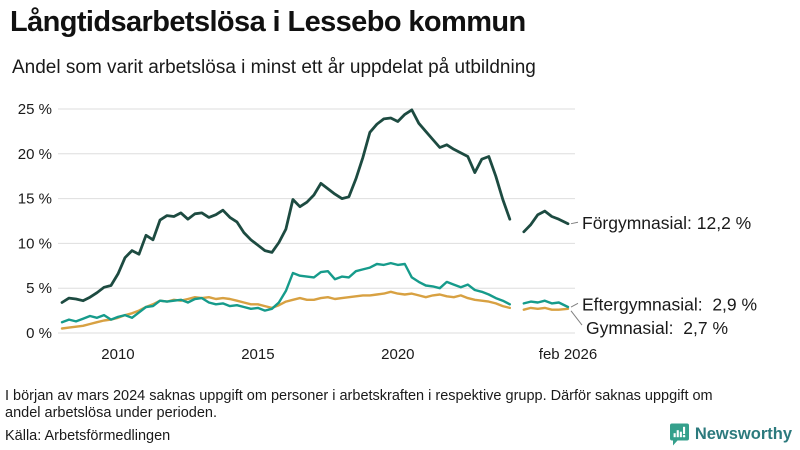 Image resolution: width=800 pixels, height=450 pixels. I want to click on y-tick-label: 0 %, so click(39, 333).